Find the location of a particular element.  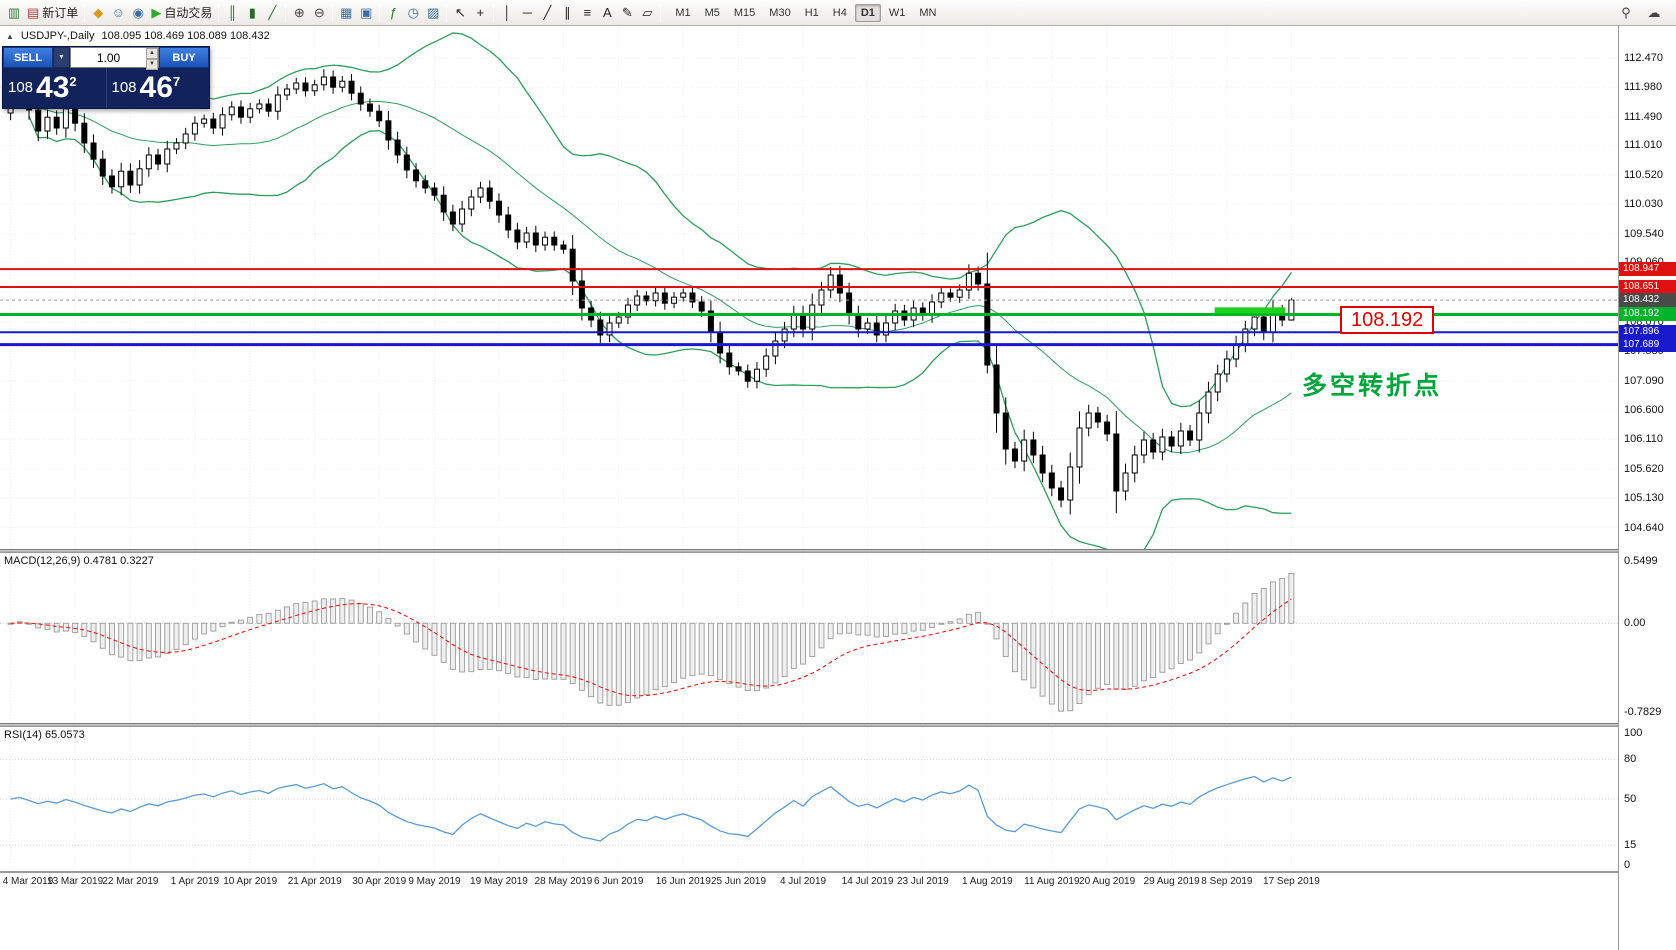

charts-icon: ◆ is located at coordinates (98, 13).